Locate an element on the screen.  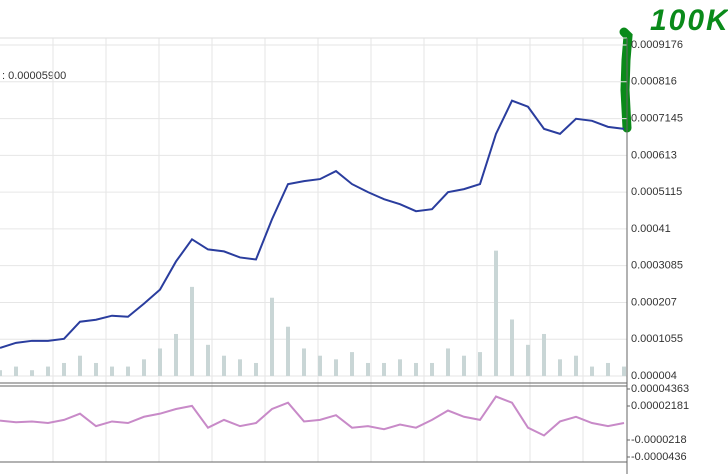
y-tick-label: 0.0009176 is located at coordinates (657, 45).